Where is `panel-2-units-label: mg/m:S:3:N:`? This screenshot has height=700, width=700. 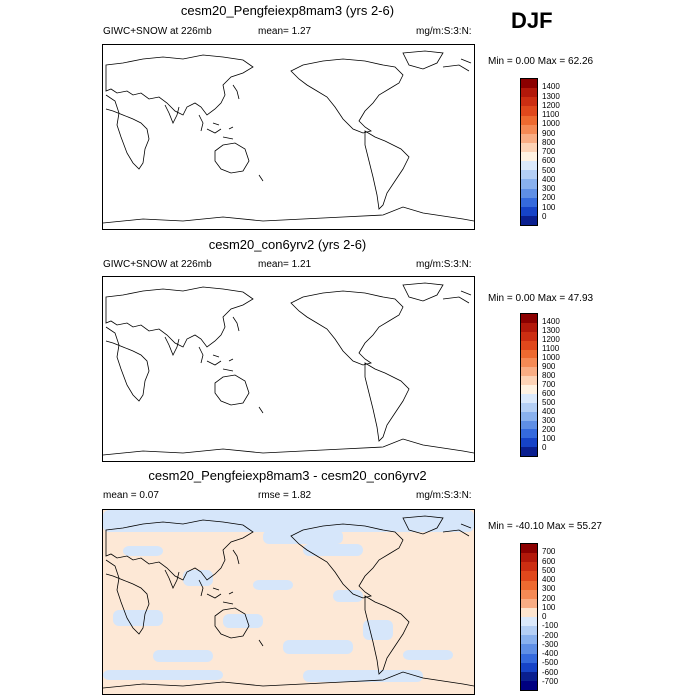
panel-2-units-label: mg/m:S:3:N: is located at coordinates (444, 264).